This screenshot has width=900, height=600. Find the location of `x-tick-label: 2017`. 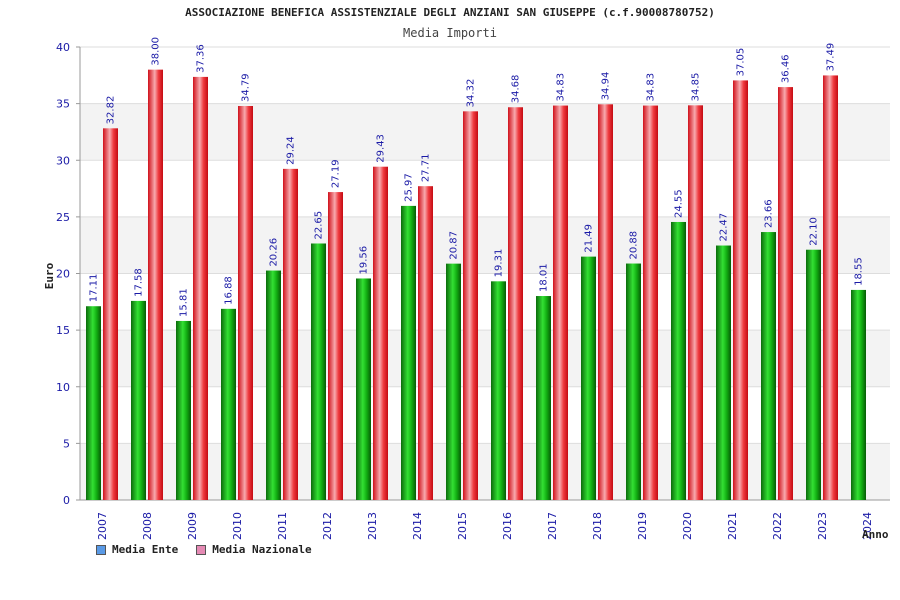

x-tick-label: 2017 is located at coordinates (552, 526).